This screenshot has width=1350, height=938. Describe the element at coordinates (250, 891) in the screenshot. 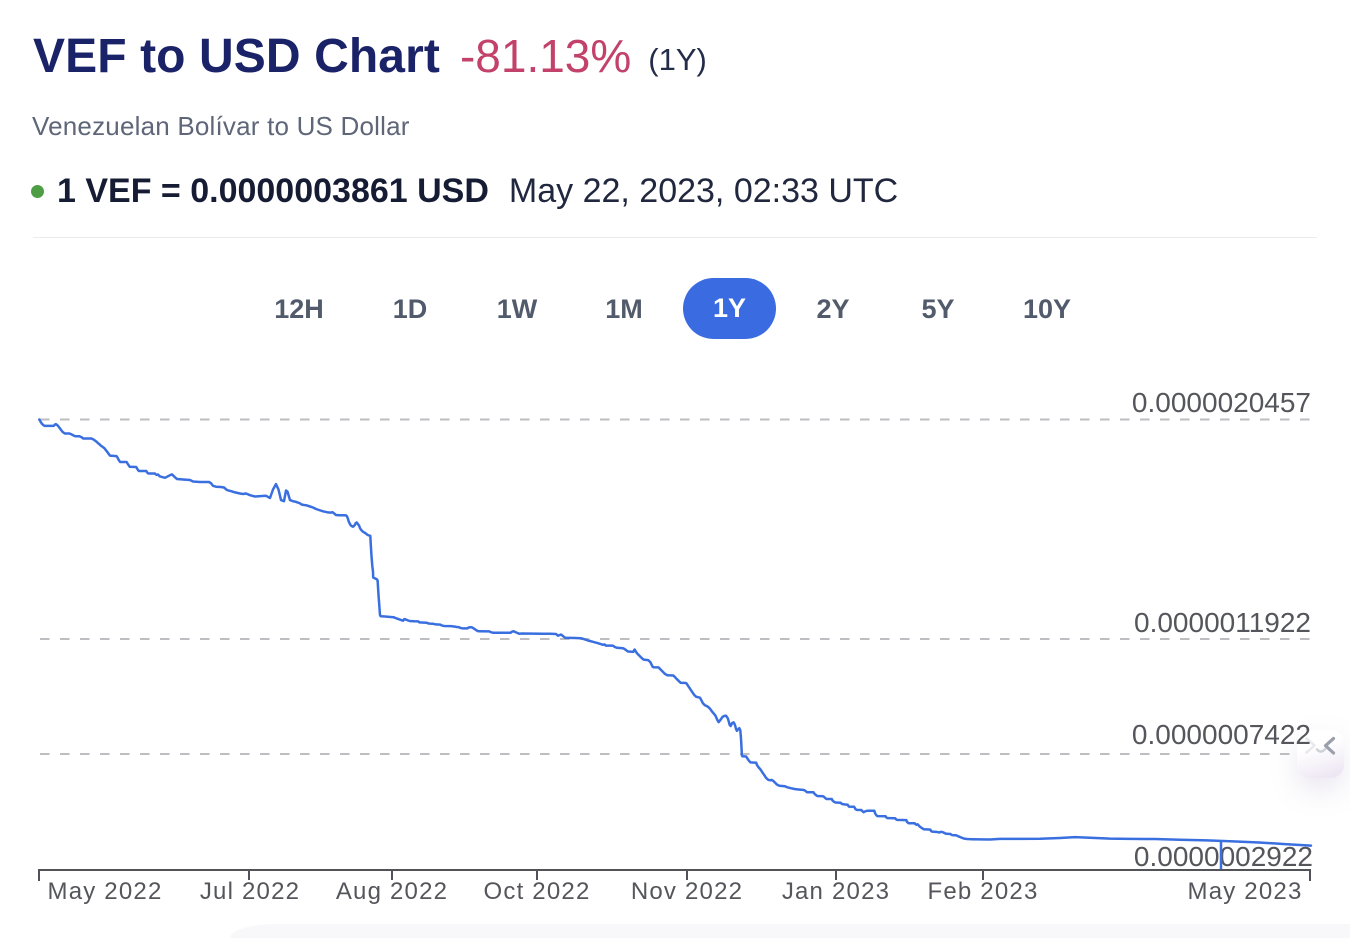

I see `svg-text: Jul 2022` at that location.